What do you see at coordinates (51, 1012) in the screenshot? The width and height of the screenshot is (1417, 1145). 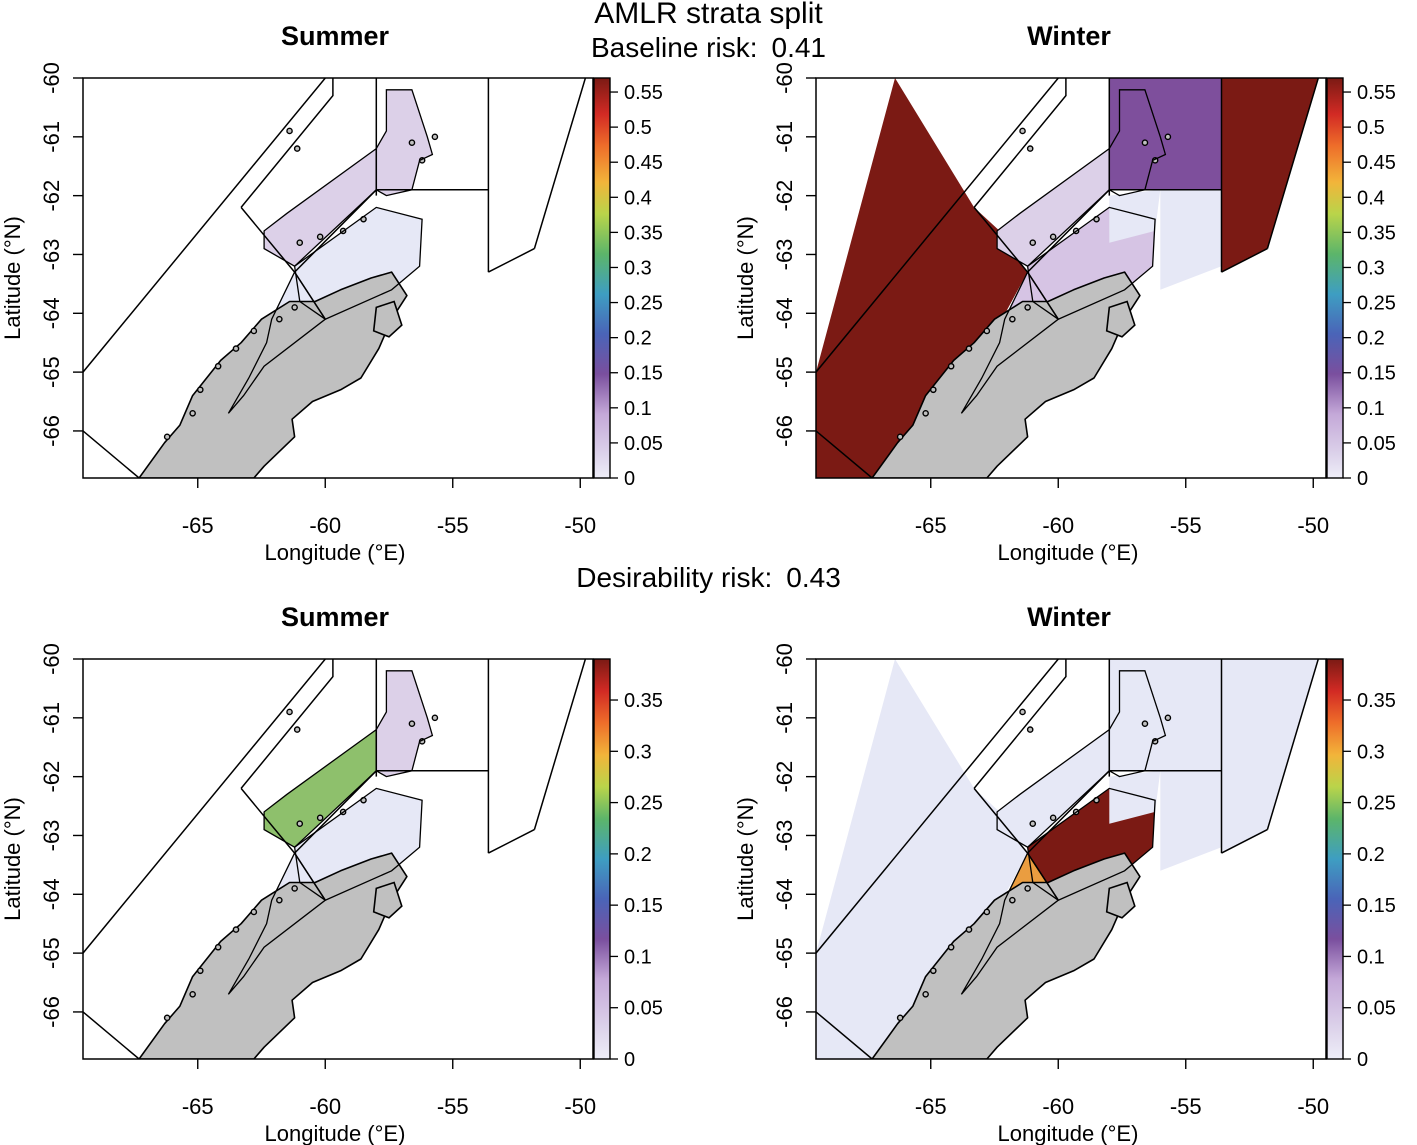 I see `y-tick-label: -66` at bounding box center [51, 1012].